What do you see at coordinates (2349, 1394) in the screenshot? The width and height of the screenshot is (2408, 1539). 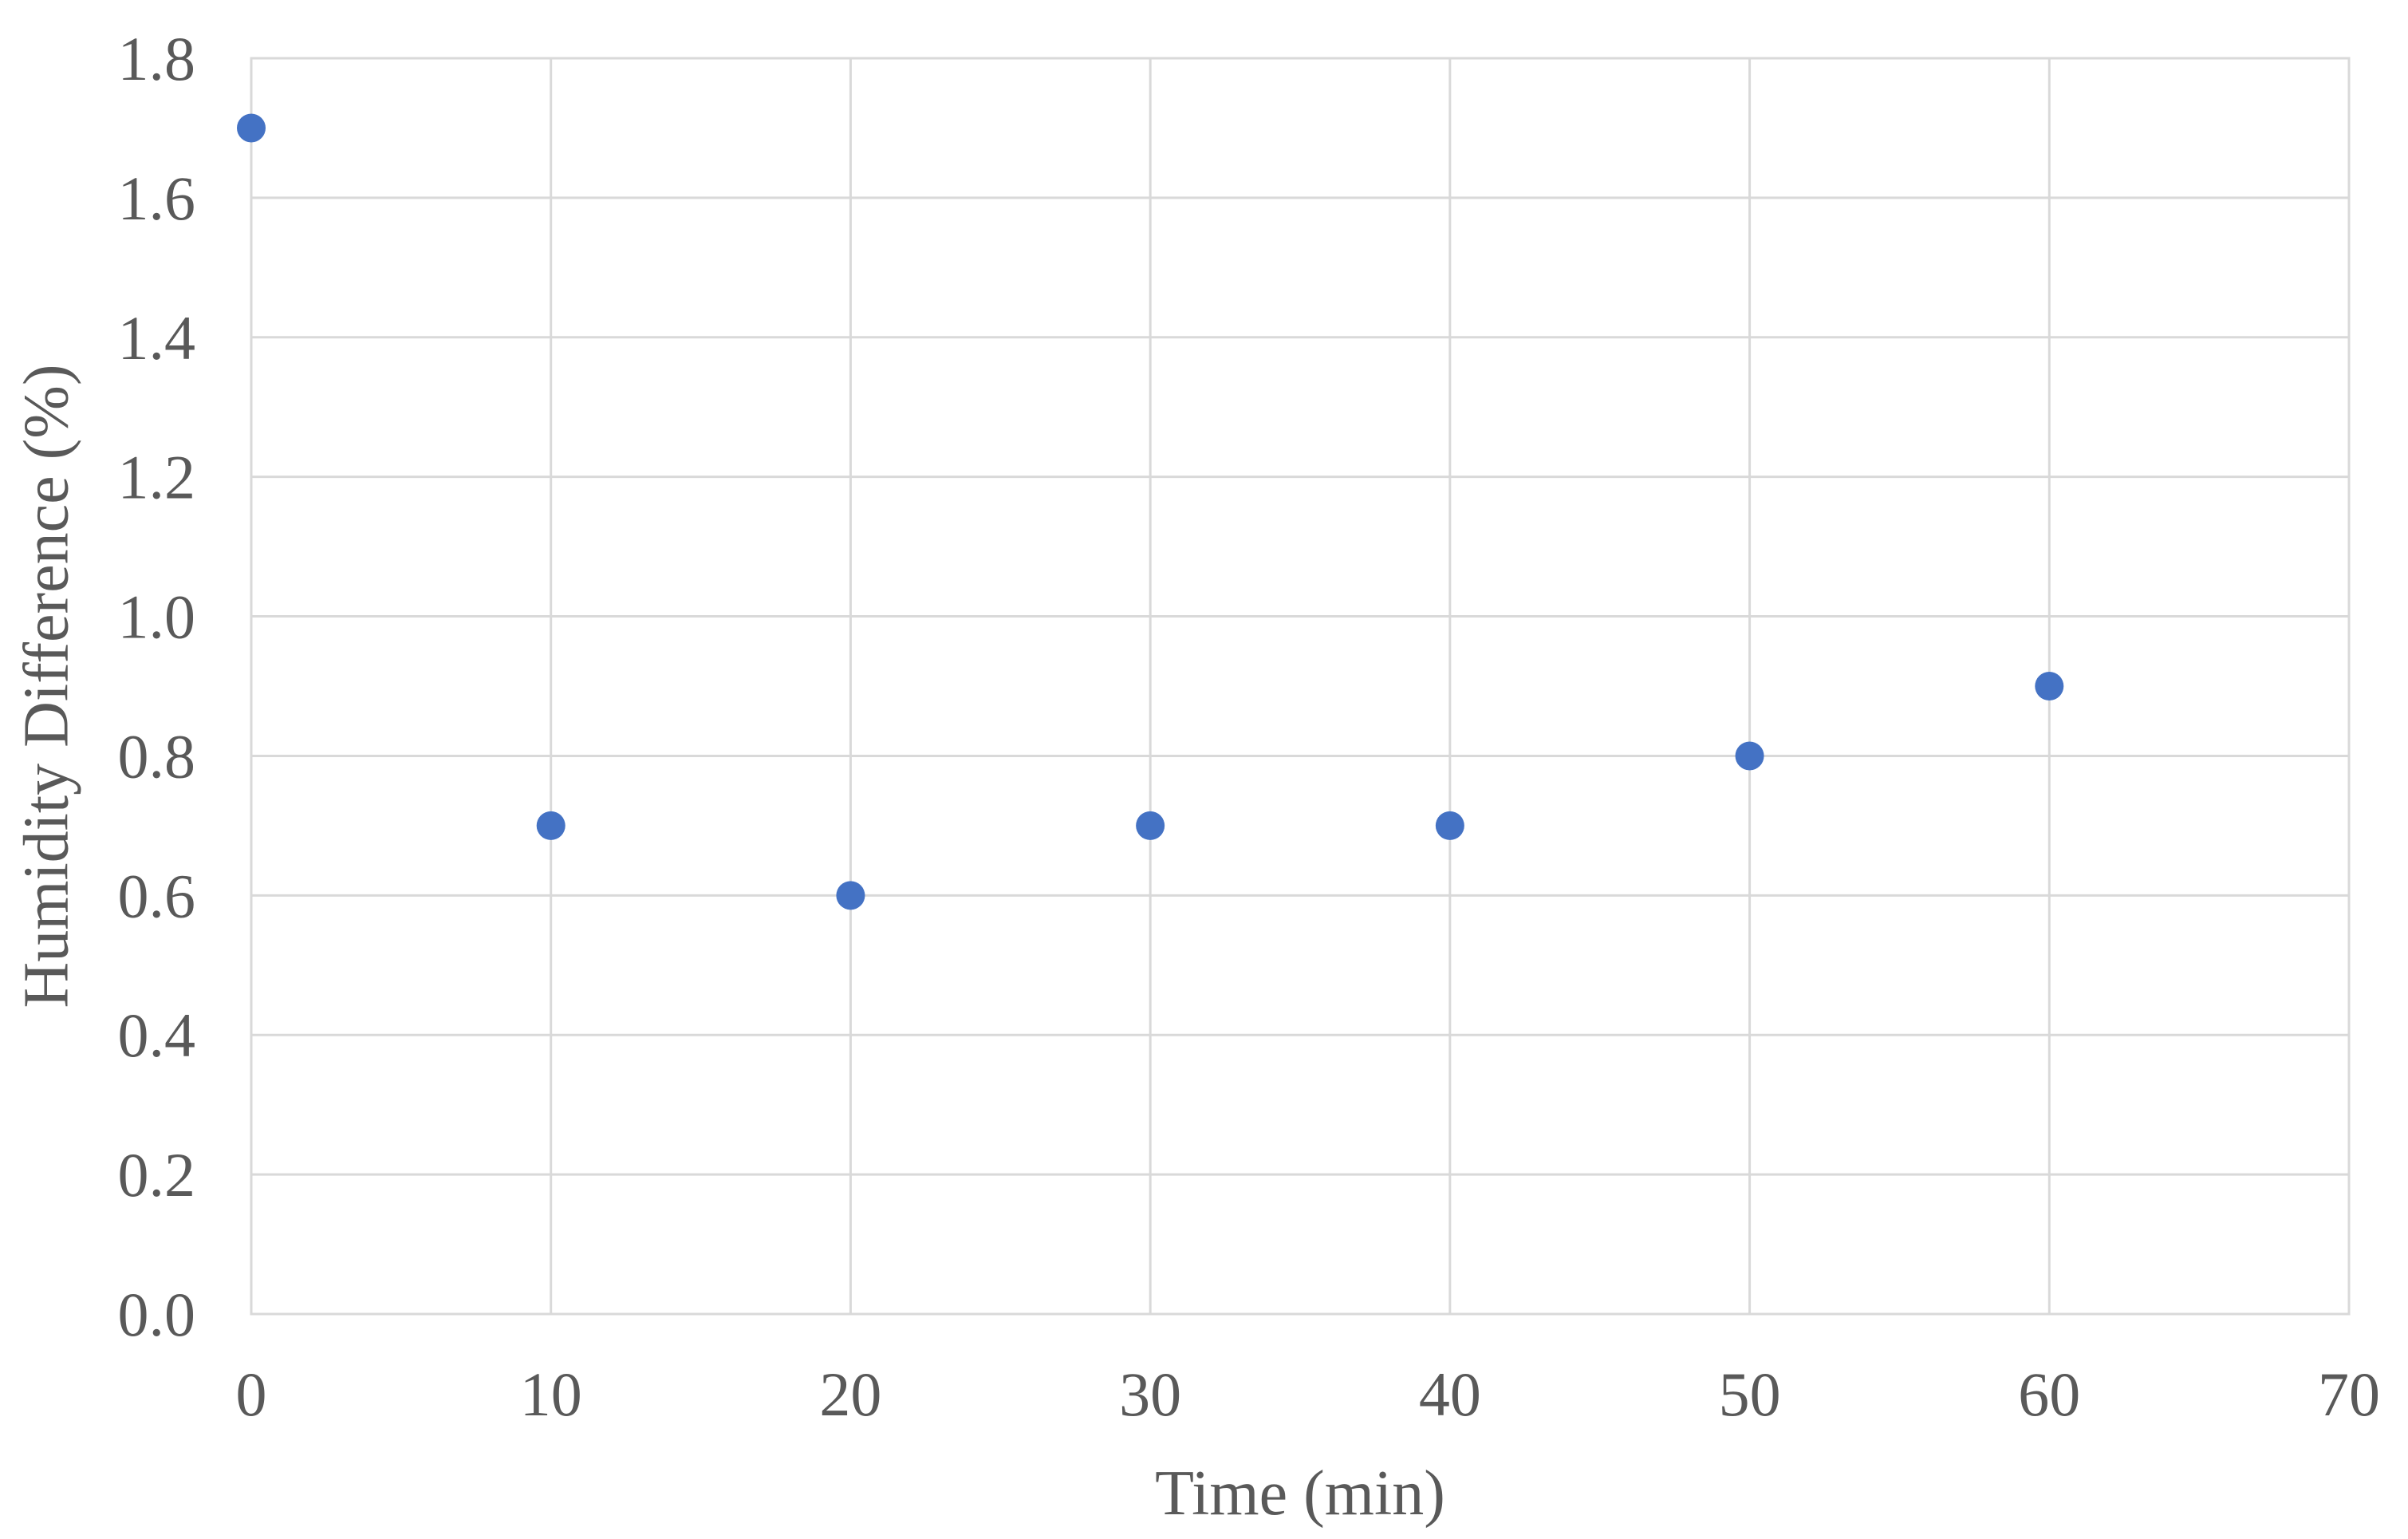 I see `x-tick-label: 70` at bounding box center [2349, 1394].